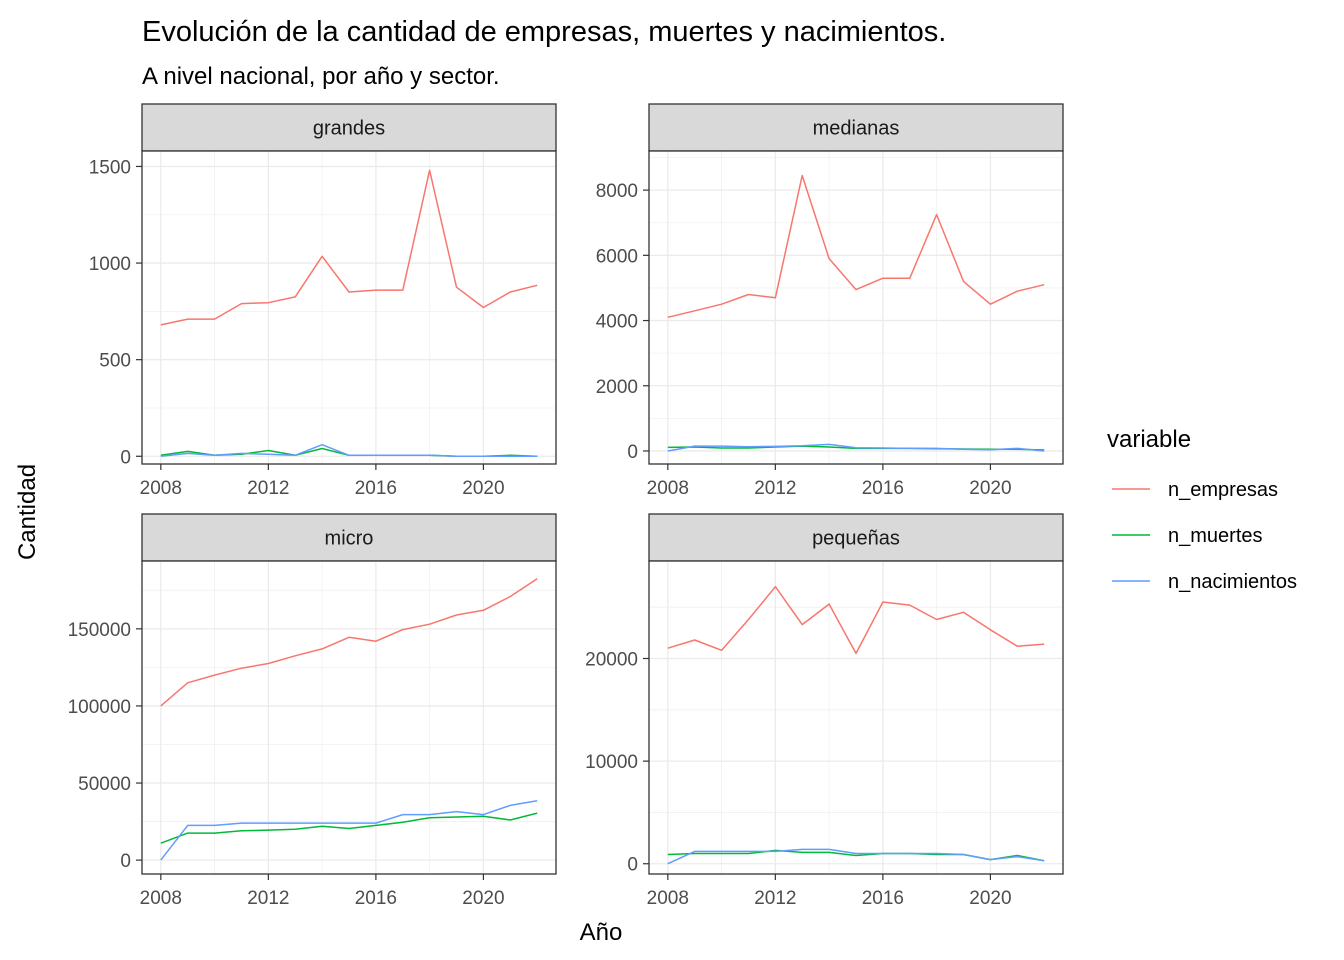  What do you see at coordinates (321, 76) in the screenshot?
I see `chart-subtitle: A nivel nacional, por año y sector.` at bounding box center [321, 76].